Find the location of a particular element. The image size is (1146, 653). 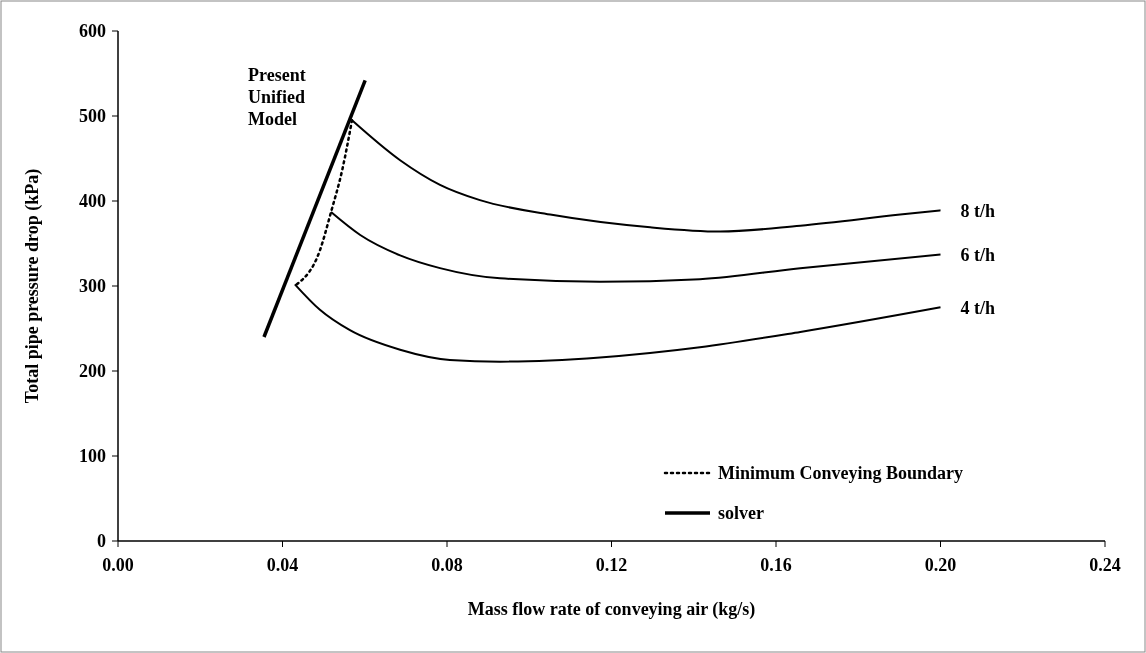

legend-label: solver is located at coordinates (741, 513).